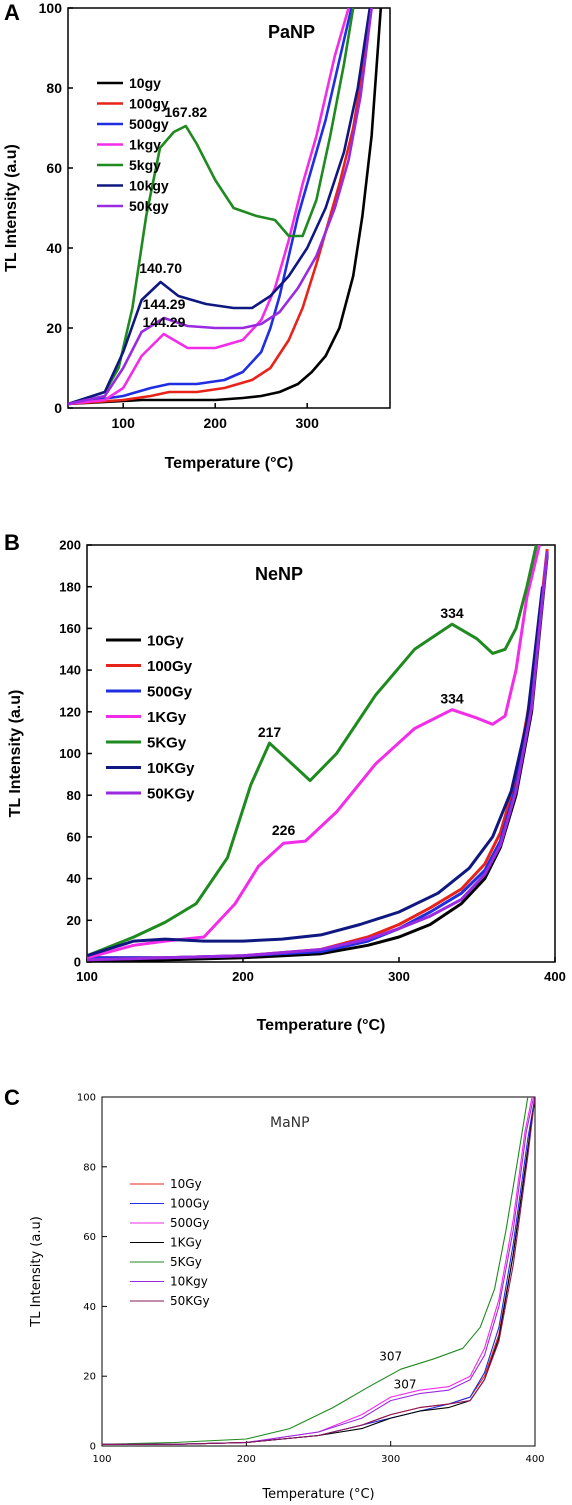  Describe the element at coordinates (145, 83) in the screenshot. I see `legend-label: 10gy` at that location.